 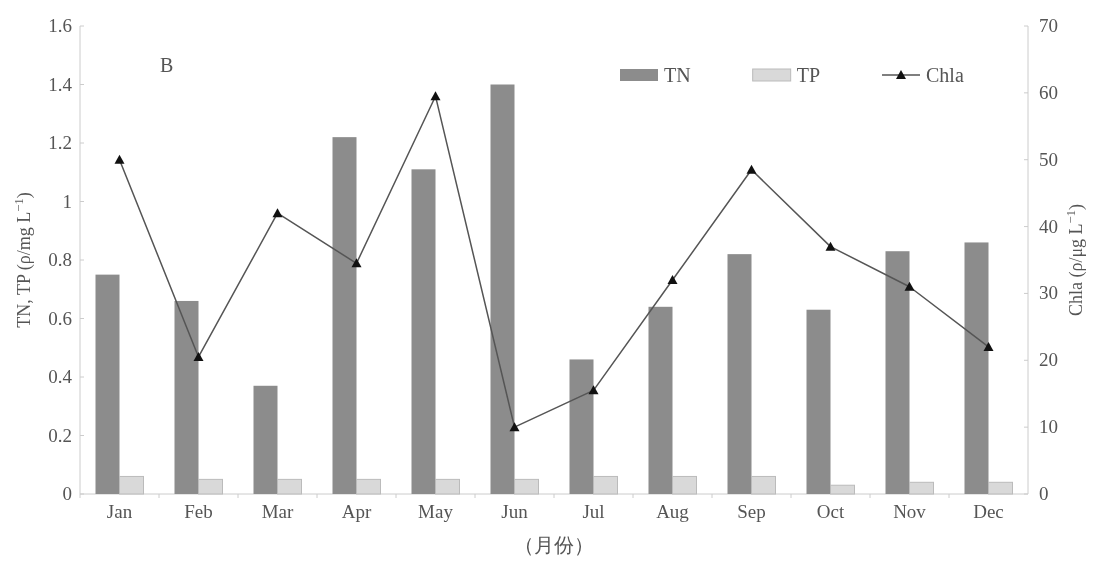 What do you see at coordinates (60, 318) in the screenshot?
I see `y-tick-label: 0.6` at bounding box center [60, 318].